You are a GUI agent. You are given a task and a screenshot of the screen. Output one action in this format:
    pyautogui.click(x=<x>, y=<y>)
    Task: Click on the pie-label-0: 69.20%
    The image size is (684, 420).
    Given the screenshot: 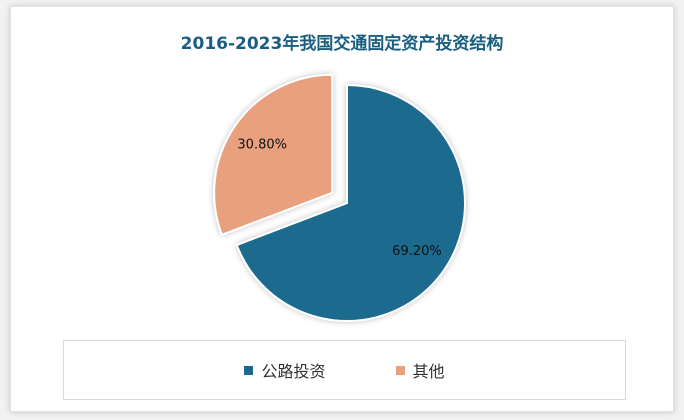 What is the action you would take?
    pyautogui.click(x=417, y=251)
    